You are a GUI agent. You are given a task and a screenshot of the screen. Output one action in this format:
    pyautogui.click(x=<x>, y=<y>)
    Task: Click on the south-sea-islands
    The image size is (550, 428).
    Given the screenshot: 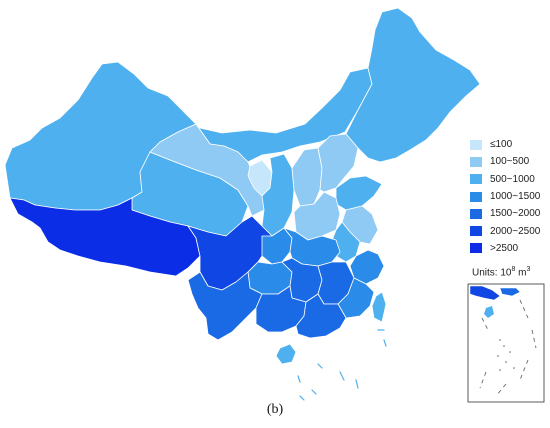 What is the action you would take?
    pyautogui.click(x=342, y=365)
    